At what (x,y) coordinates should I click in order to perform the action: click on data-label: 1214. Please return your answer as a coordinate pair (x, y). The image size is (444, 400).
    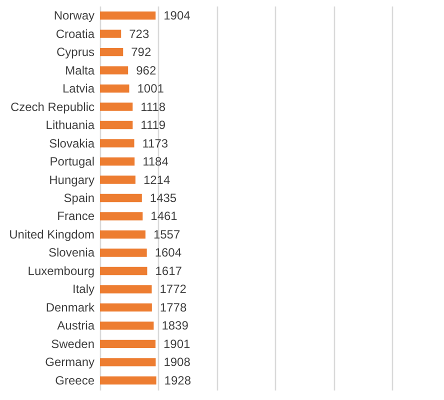
    Looking at the image, I should click on (156, 179).